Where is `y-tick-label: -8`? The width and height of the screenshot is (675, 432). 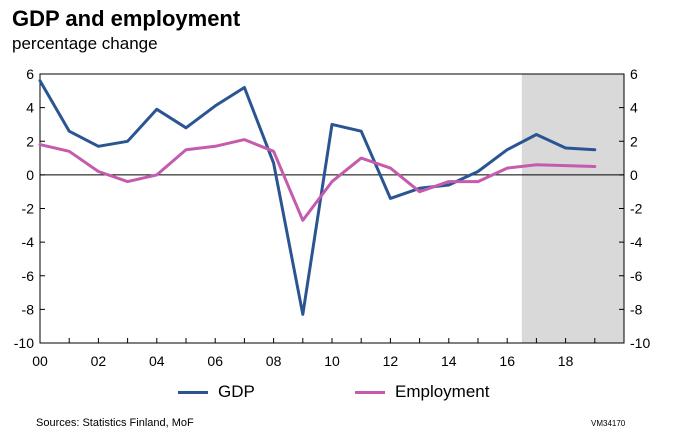 y-tick-label: -8 is located at coordinates (28, 309).